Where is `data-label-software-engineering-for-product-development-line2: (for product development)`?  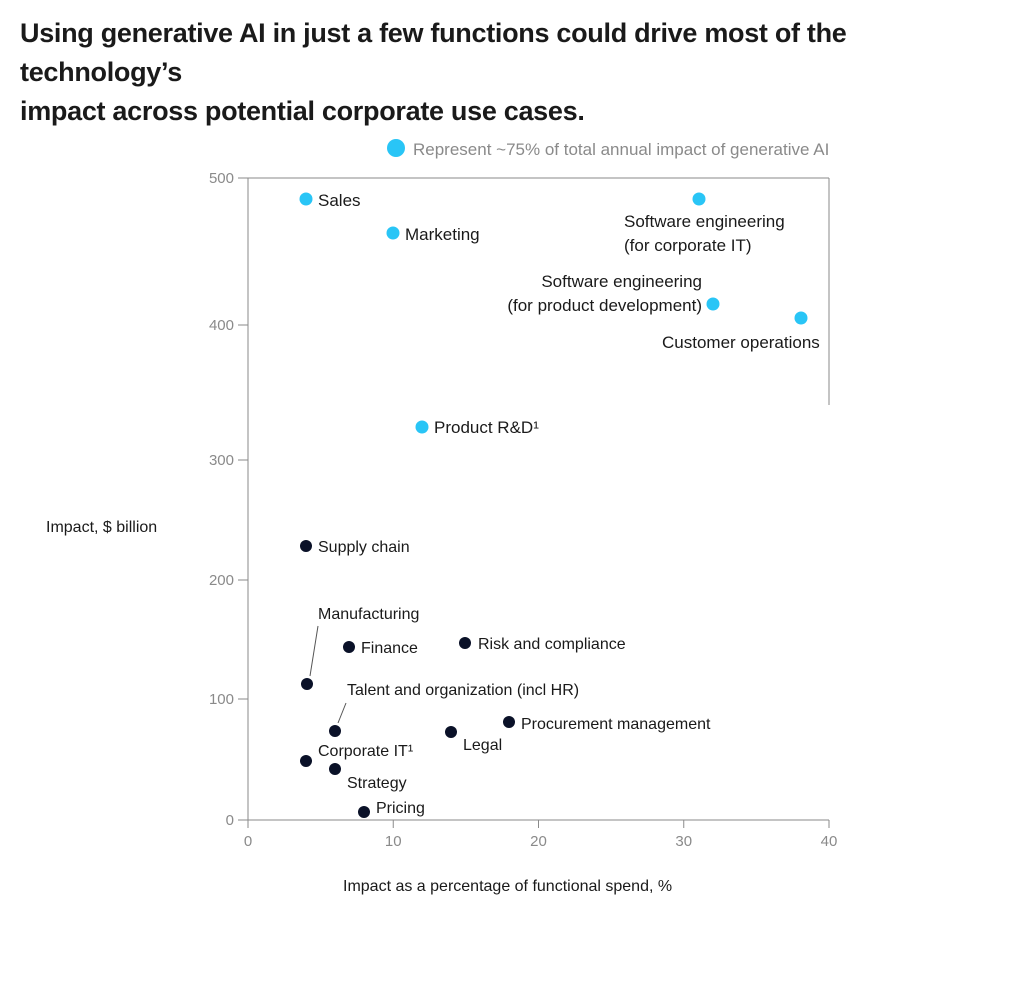
data-label-software-engineering-for-product-development-line2: (for product development) is located at coordinates (604, 305).